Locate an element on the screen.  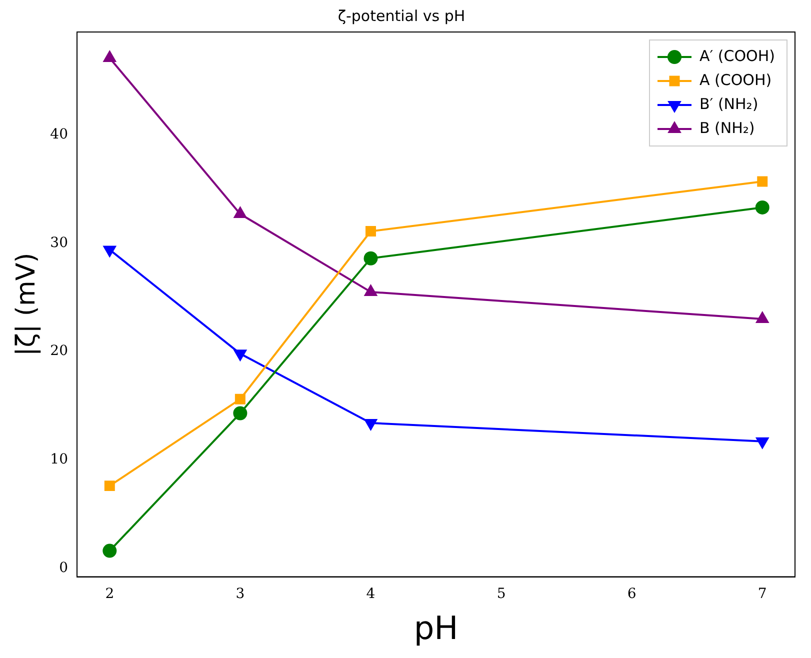
y-axis-title: |ζ| (mV) is located at coordinates (26, 304).